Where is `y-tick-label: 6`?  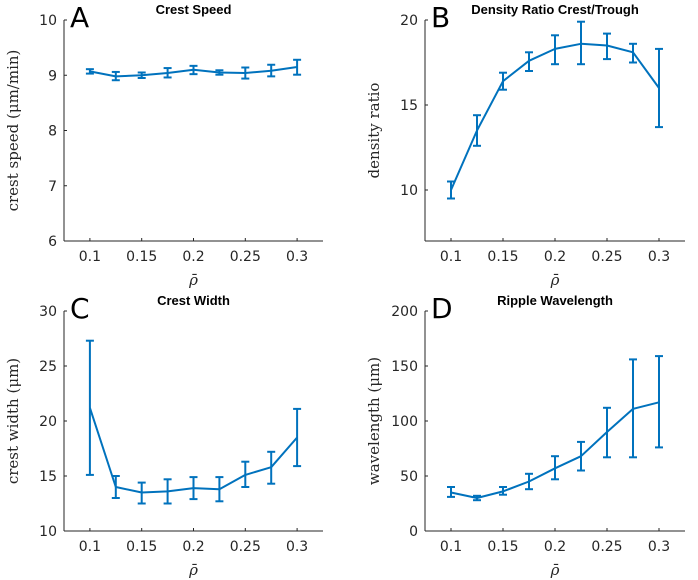 y-tick-label: 6 is located at coordinates (52, 242).